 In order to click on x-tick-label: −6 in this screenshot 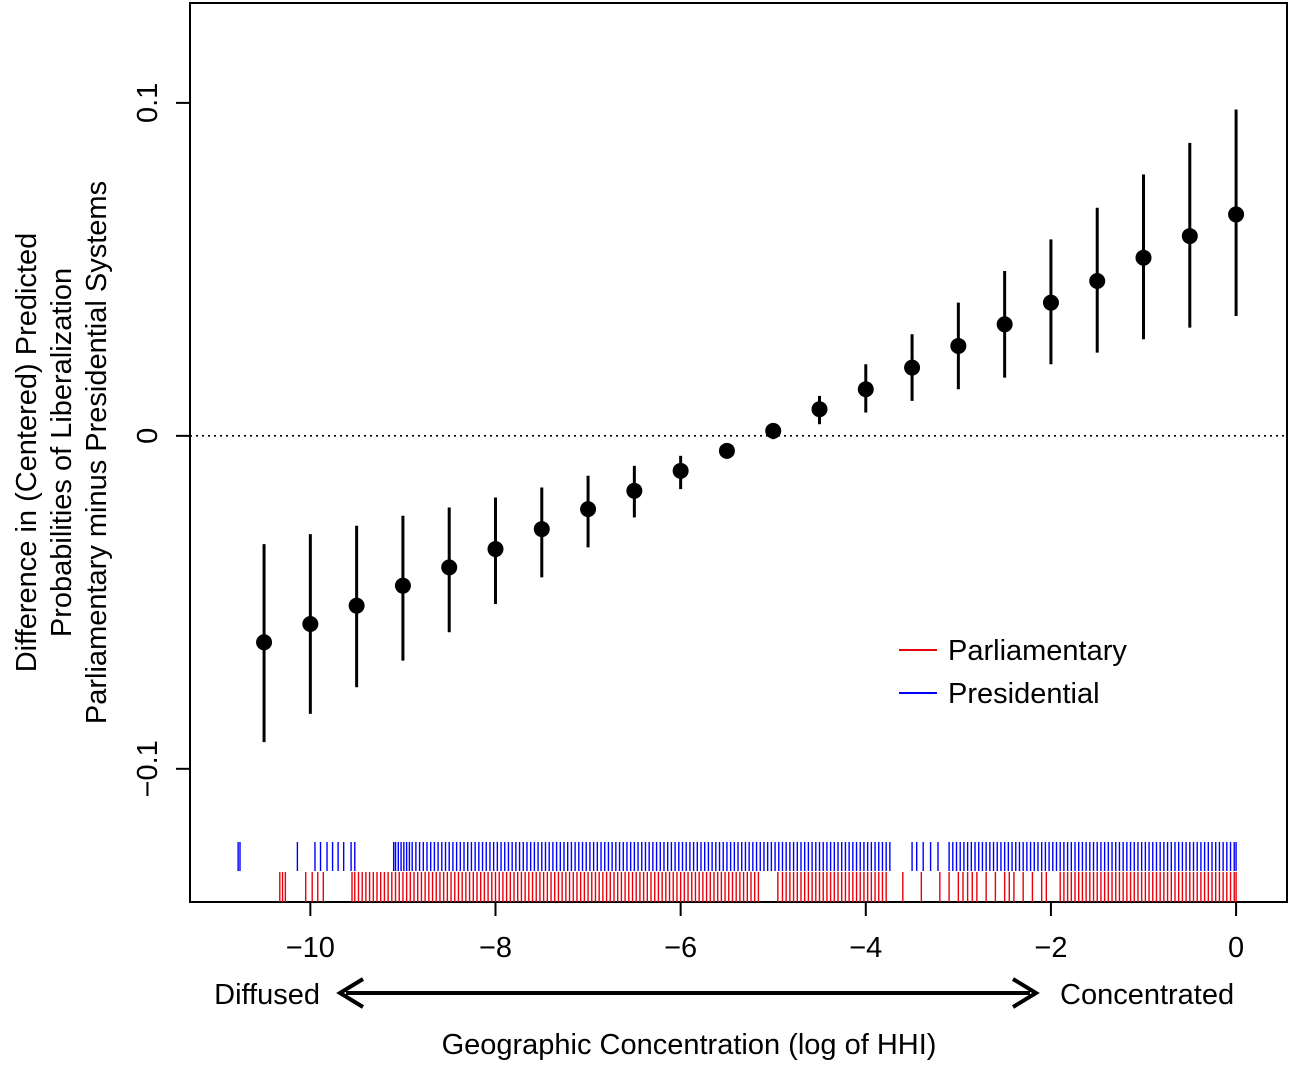, I will do `click(680, 948)`.